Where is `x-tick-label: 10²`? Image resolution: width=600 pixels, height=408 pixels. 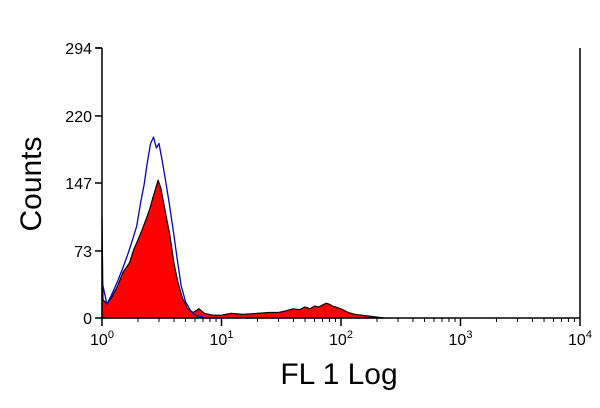 x-tick-label: 10² is located at coordinates (341, 339).